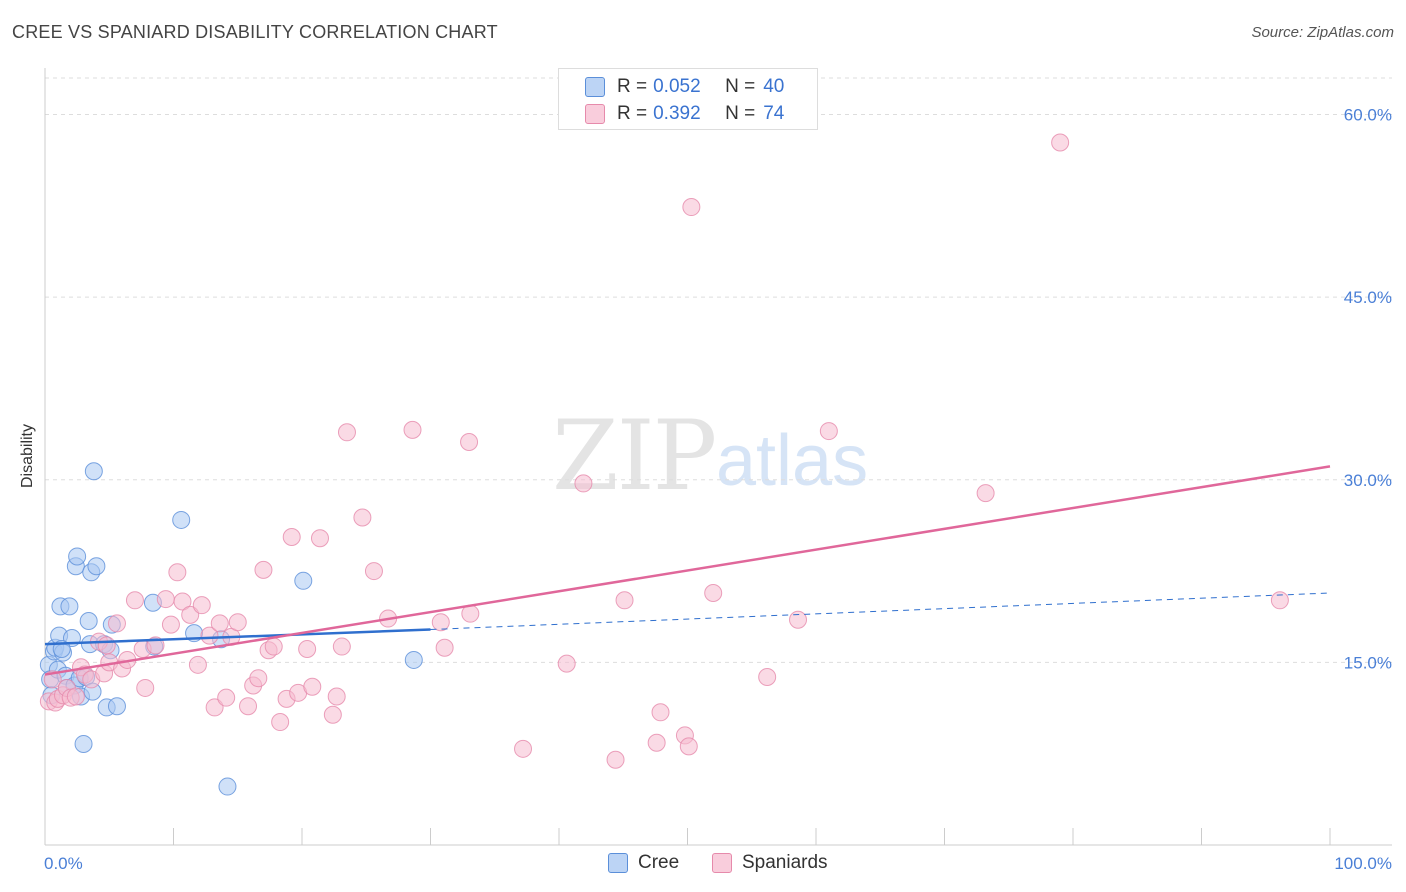 The width and height of the screenshot is (1406, 892). I want to click on source-label: Source: ZipAtlas.com, so click(1322, 32).